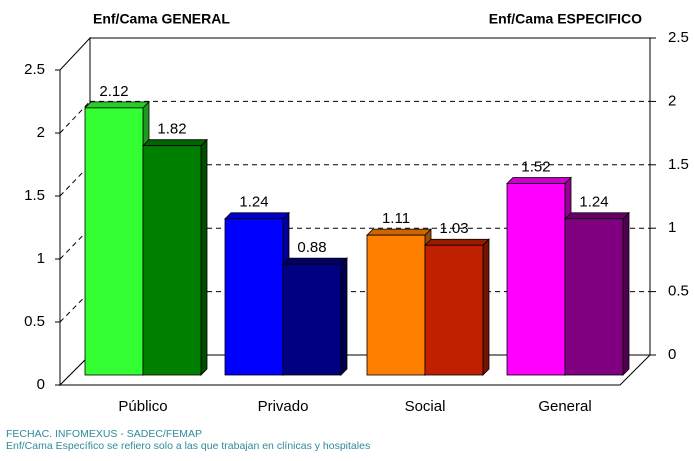  What do you see at coordinates (41, 258) in the screenshot?
I see `y-tick-label: 1` at bounding box center [41, 258].